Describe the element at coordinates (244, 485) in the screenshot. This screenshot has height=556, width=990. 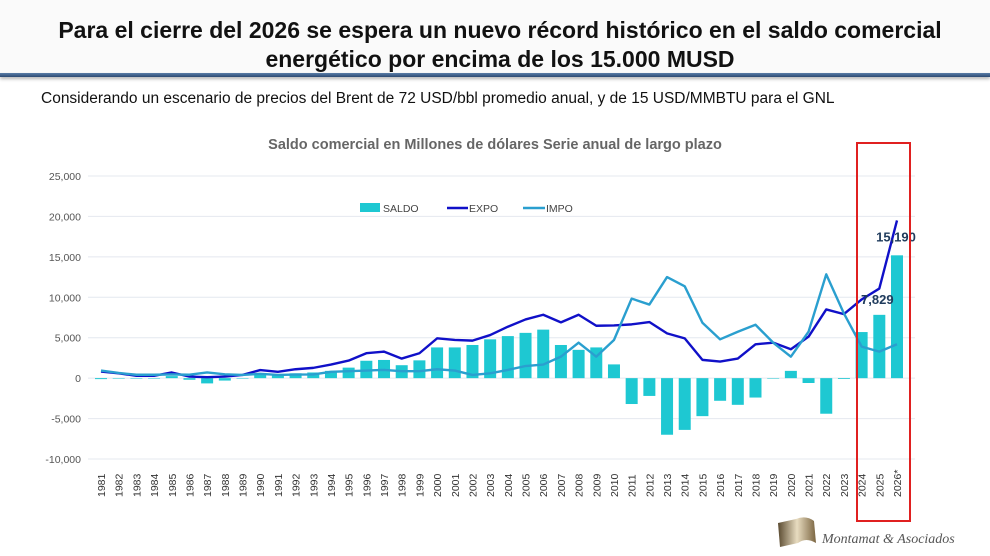
I see `x-tick-label: 1989` at that location.